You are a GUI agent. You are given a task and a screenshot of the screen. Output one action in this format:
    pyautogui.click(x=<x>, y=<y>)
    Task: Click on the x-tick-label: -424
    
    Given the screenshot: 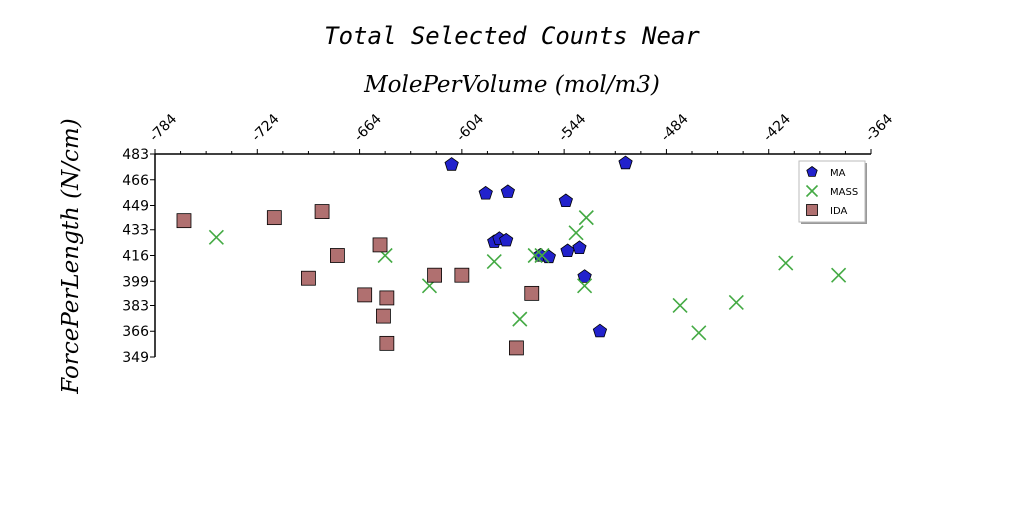 What is the action you would take?
    pyautogui.click(x=777, y=128)
    